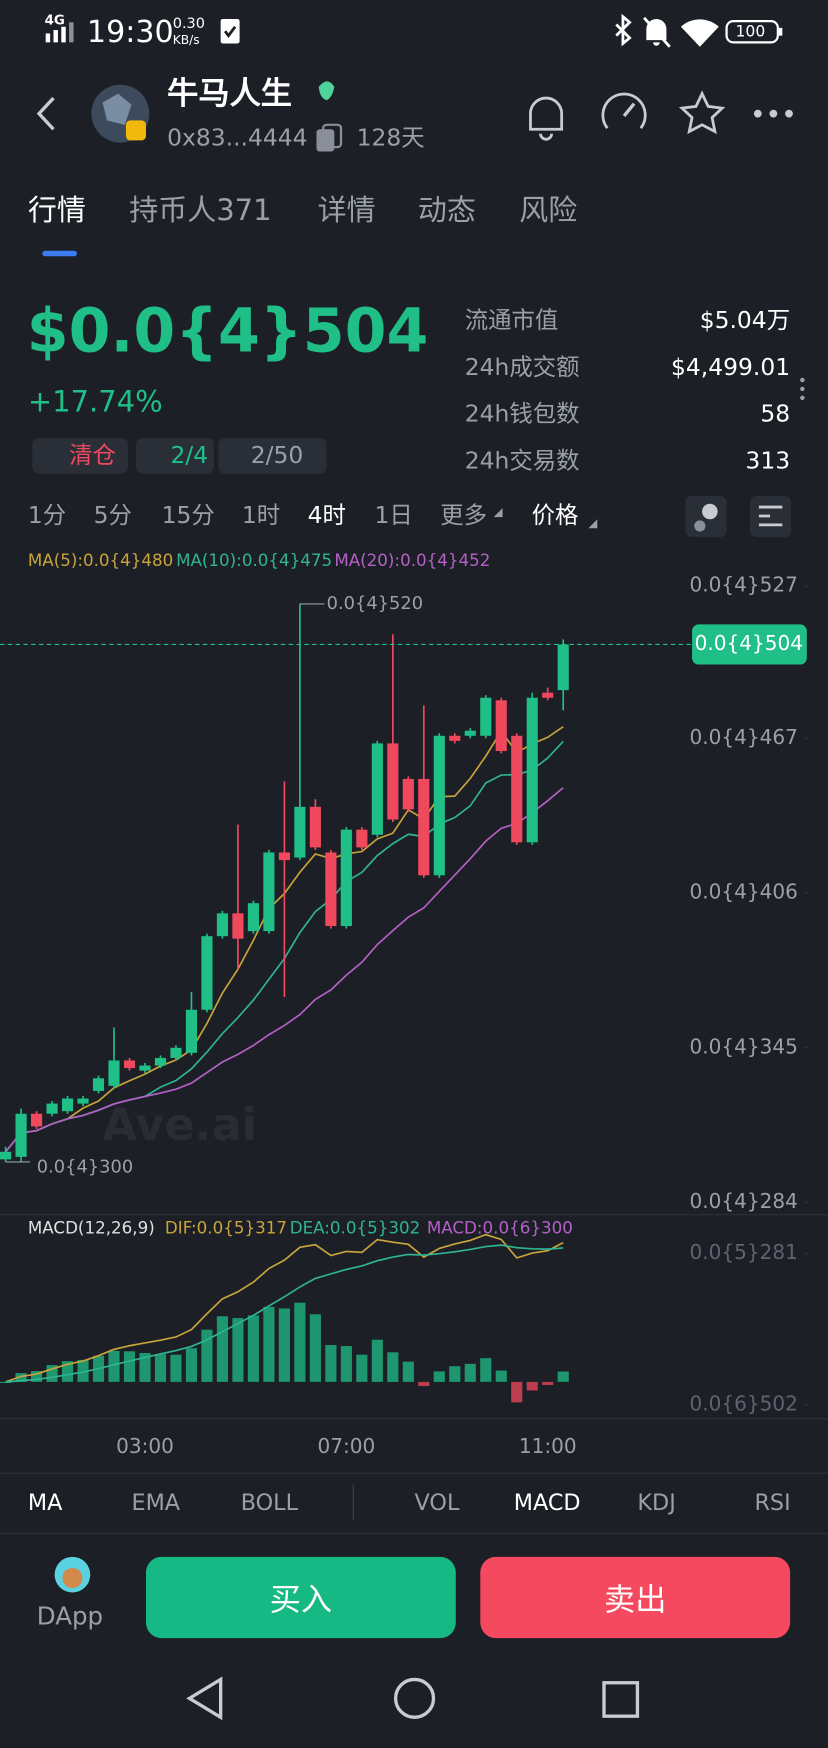  What do you see at coordinates (346, 1446) in the screenshot?
I see `x-tick-label: 07:00` at bounding box center [346, 1446].